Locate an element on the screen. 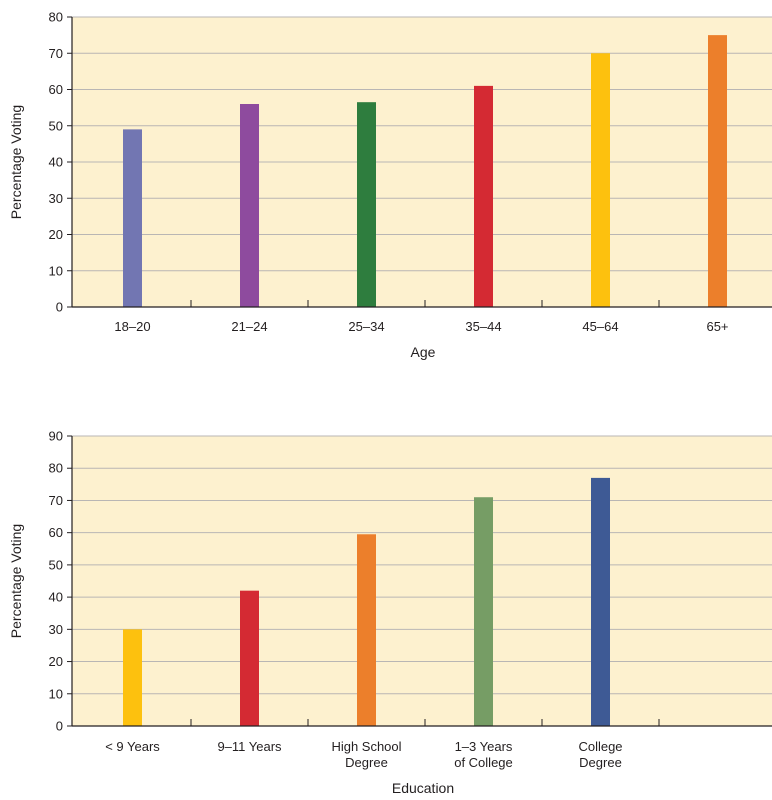 Image resolution: width=772 pixels, height=800 pixels. x-tick-label: 25–34 is located at coordinates (366, 326).